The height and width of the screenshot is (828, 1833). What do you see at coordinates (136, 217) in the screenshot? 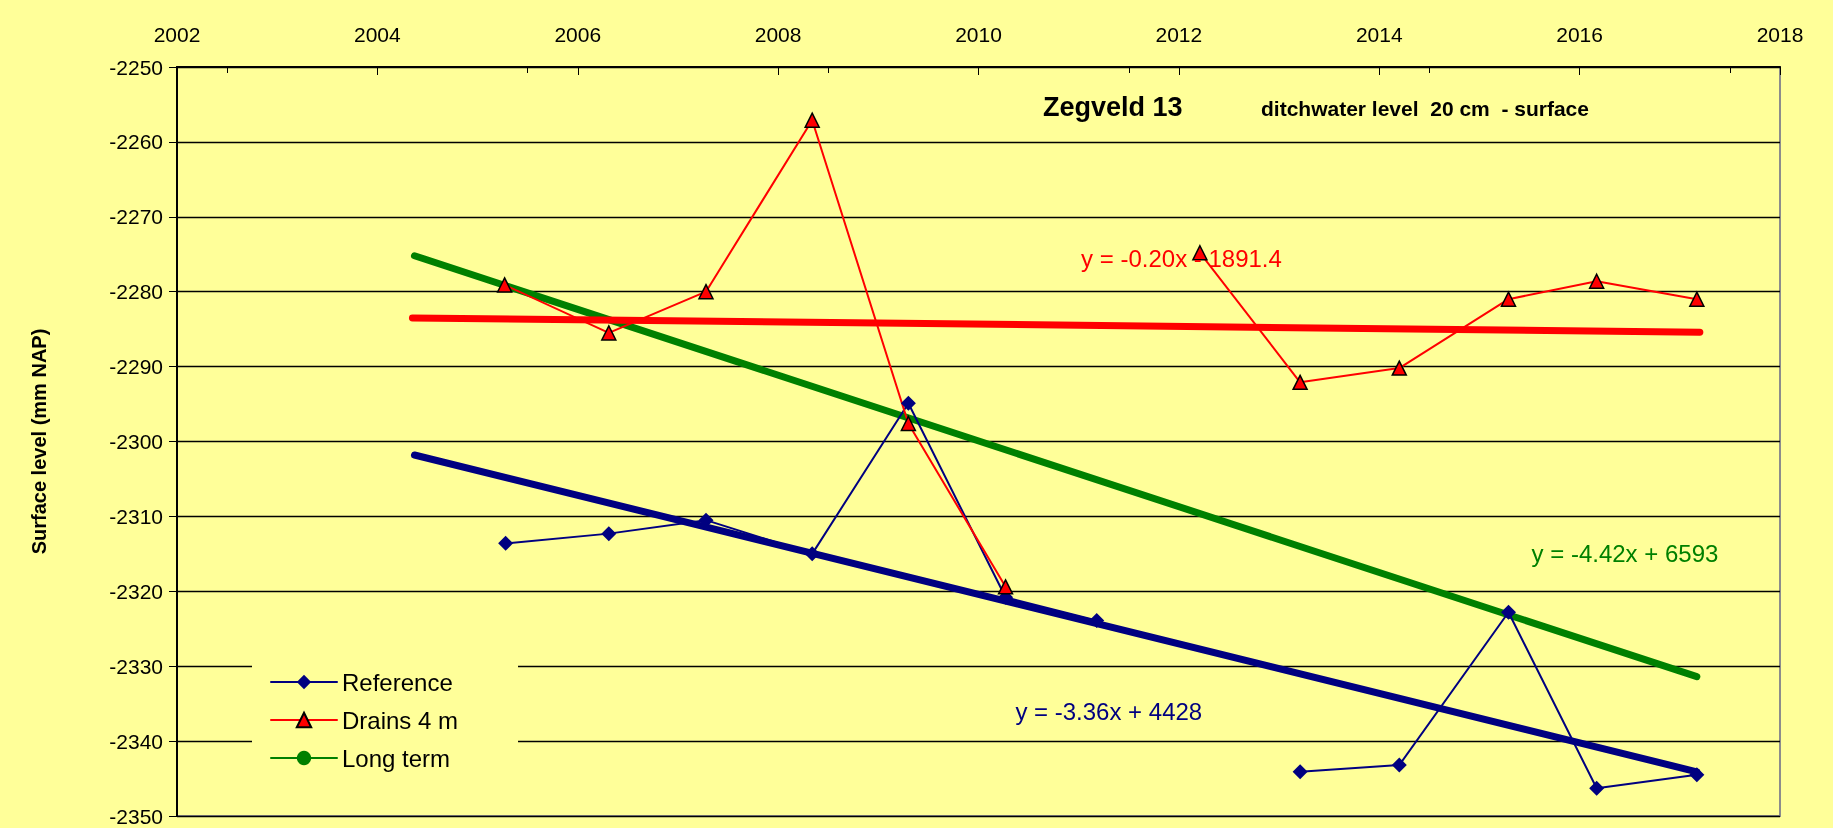
I see `y-tick-label: -2270` at bounding box center [136, 217].